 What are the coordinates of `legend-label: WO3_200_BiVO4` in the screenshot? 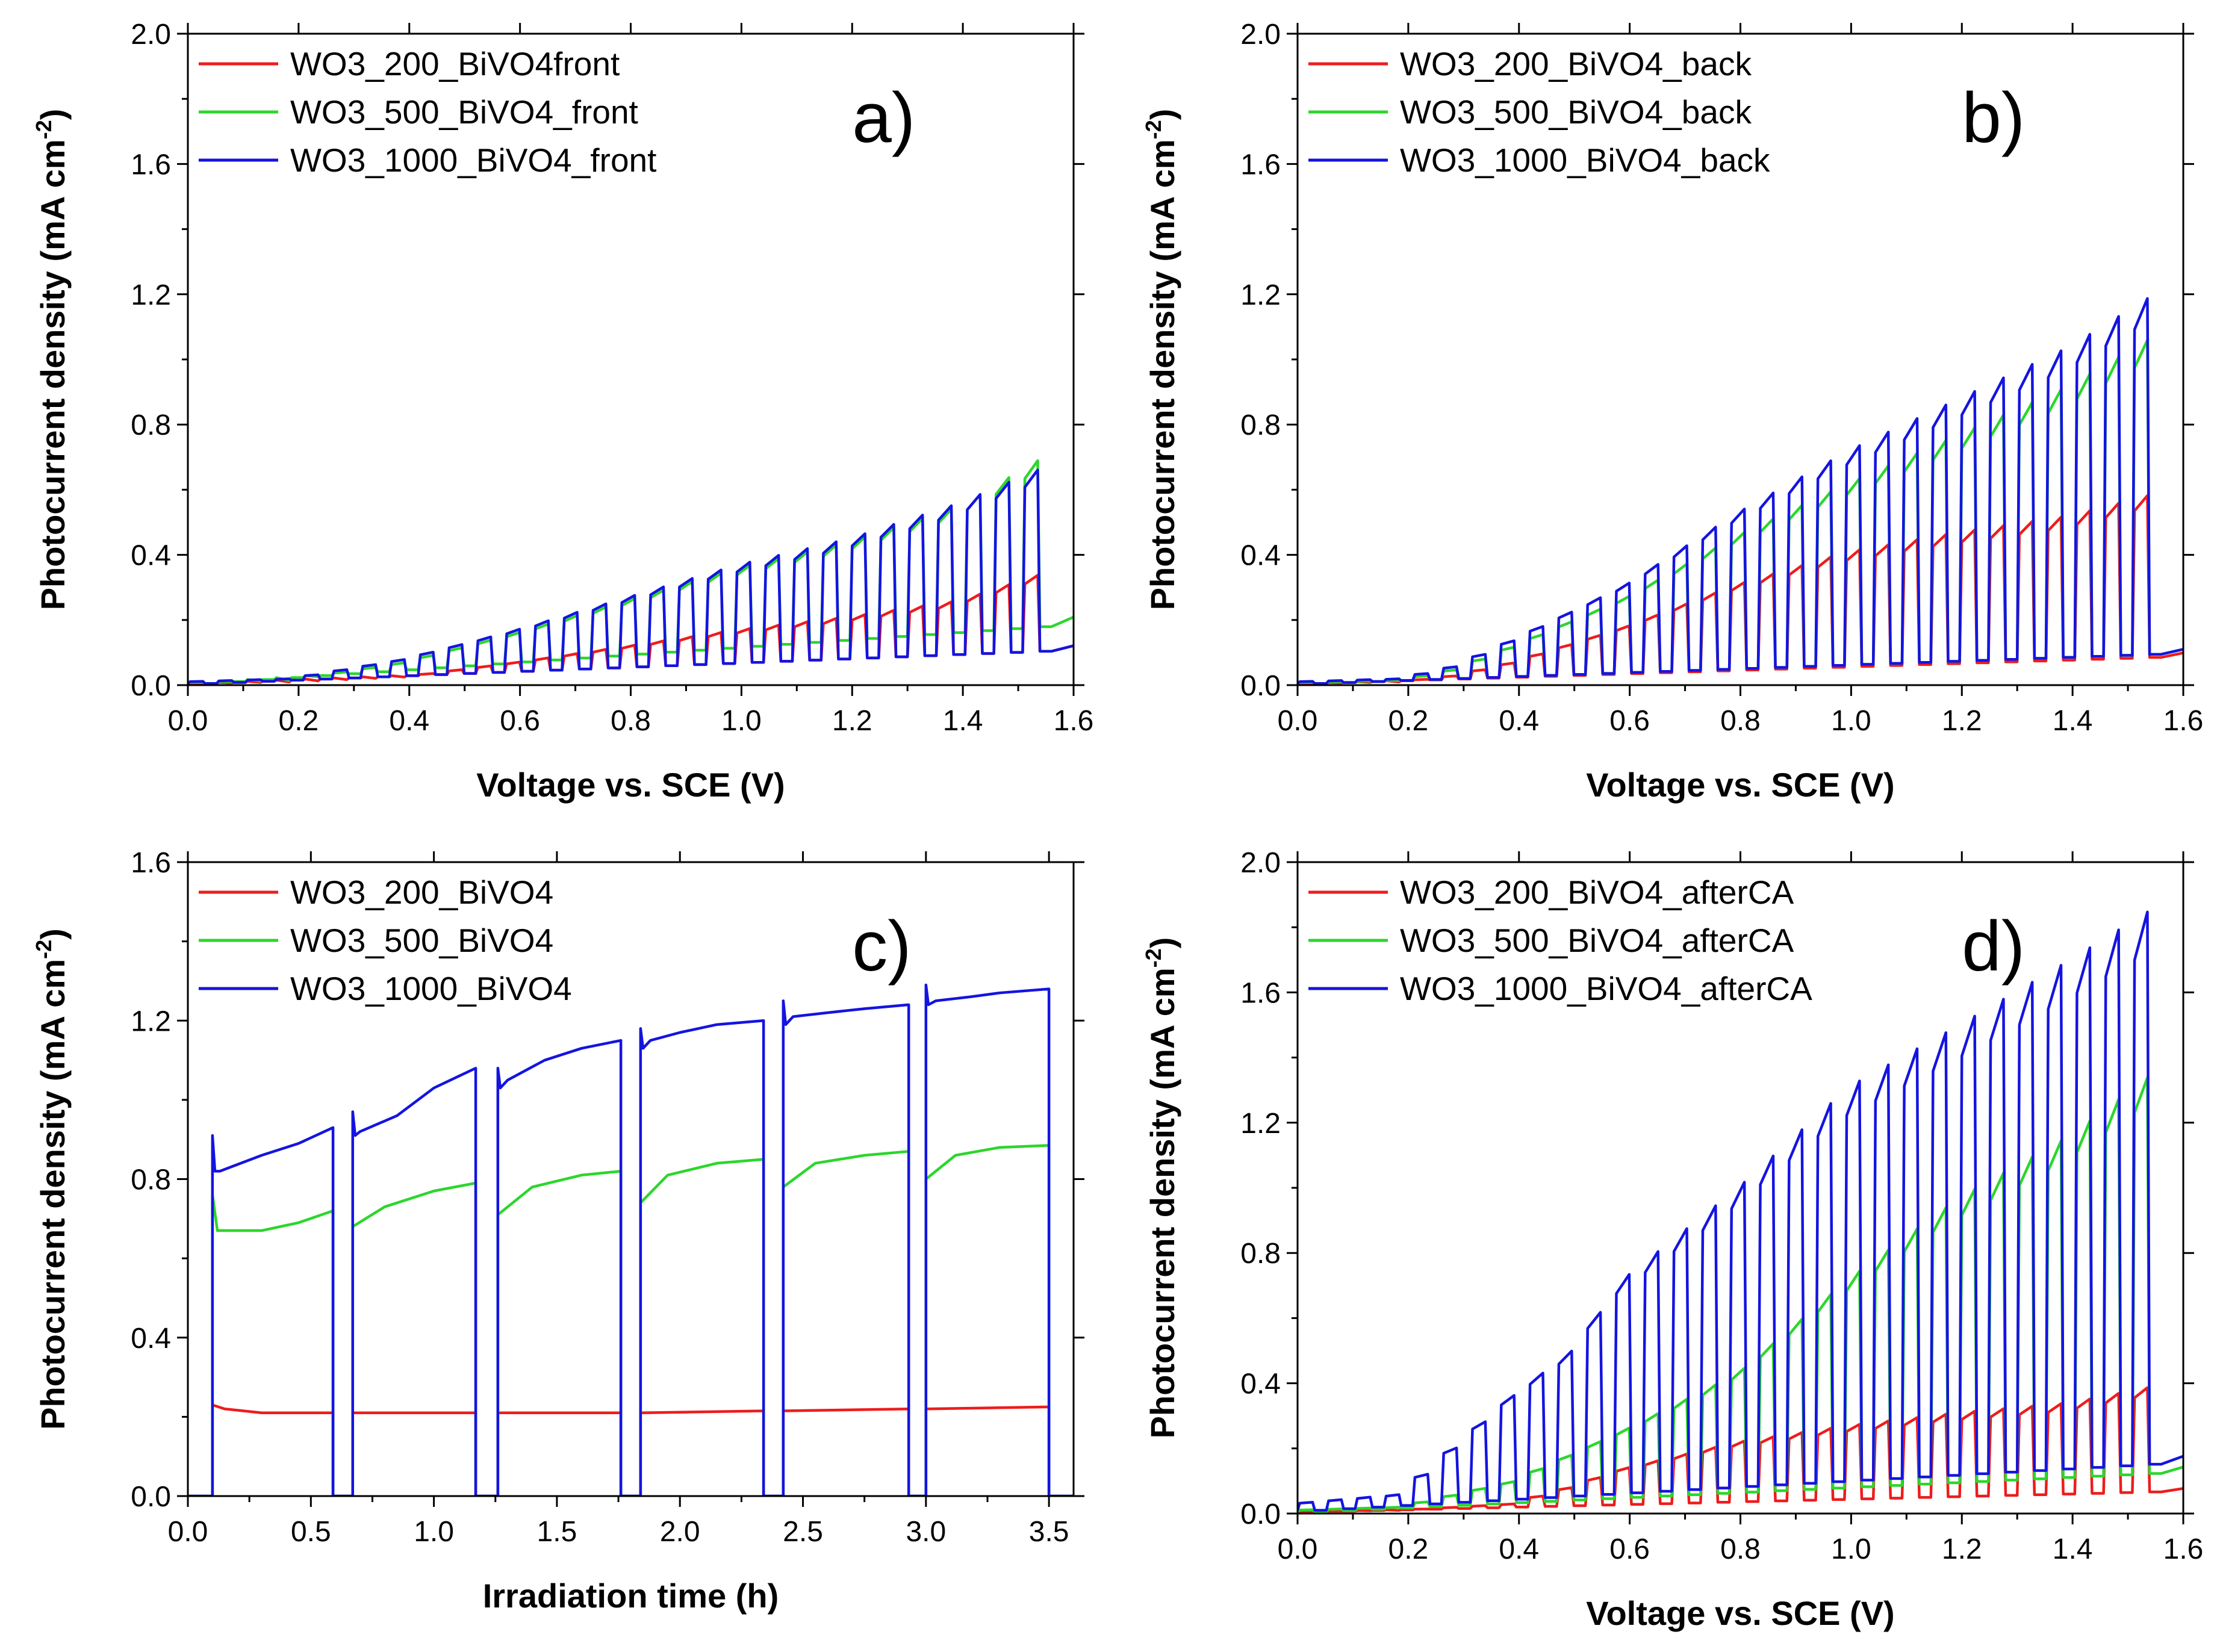 It's located at (421, 892).